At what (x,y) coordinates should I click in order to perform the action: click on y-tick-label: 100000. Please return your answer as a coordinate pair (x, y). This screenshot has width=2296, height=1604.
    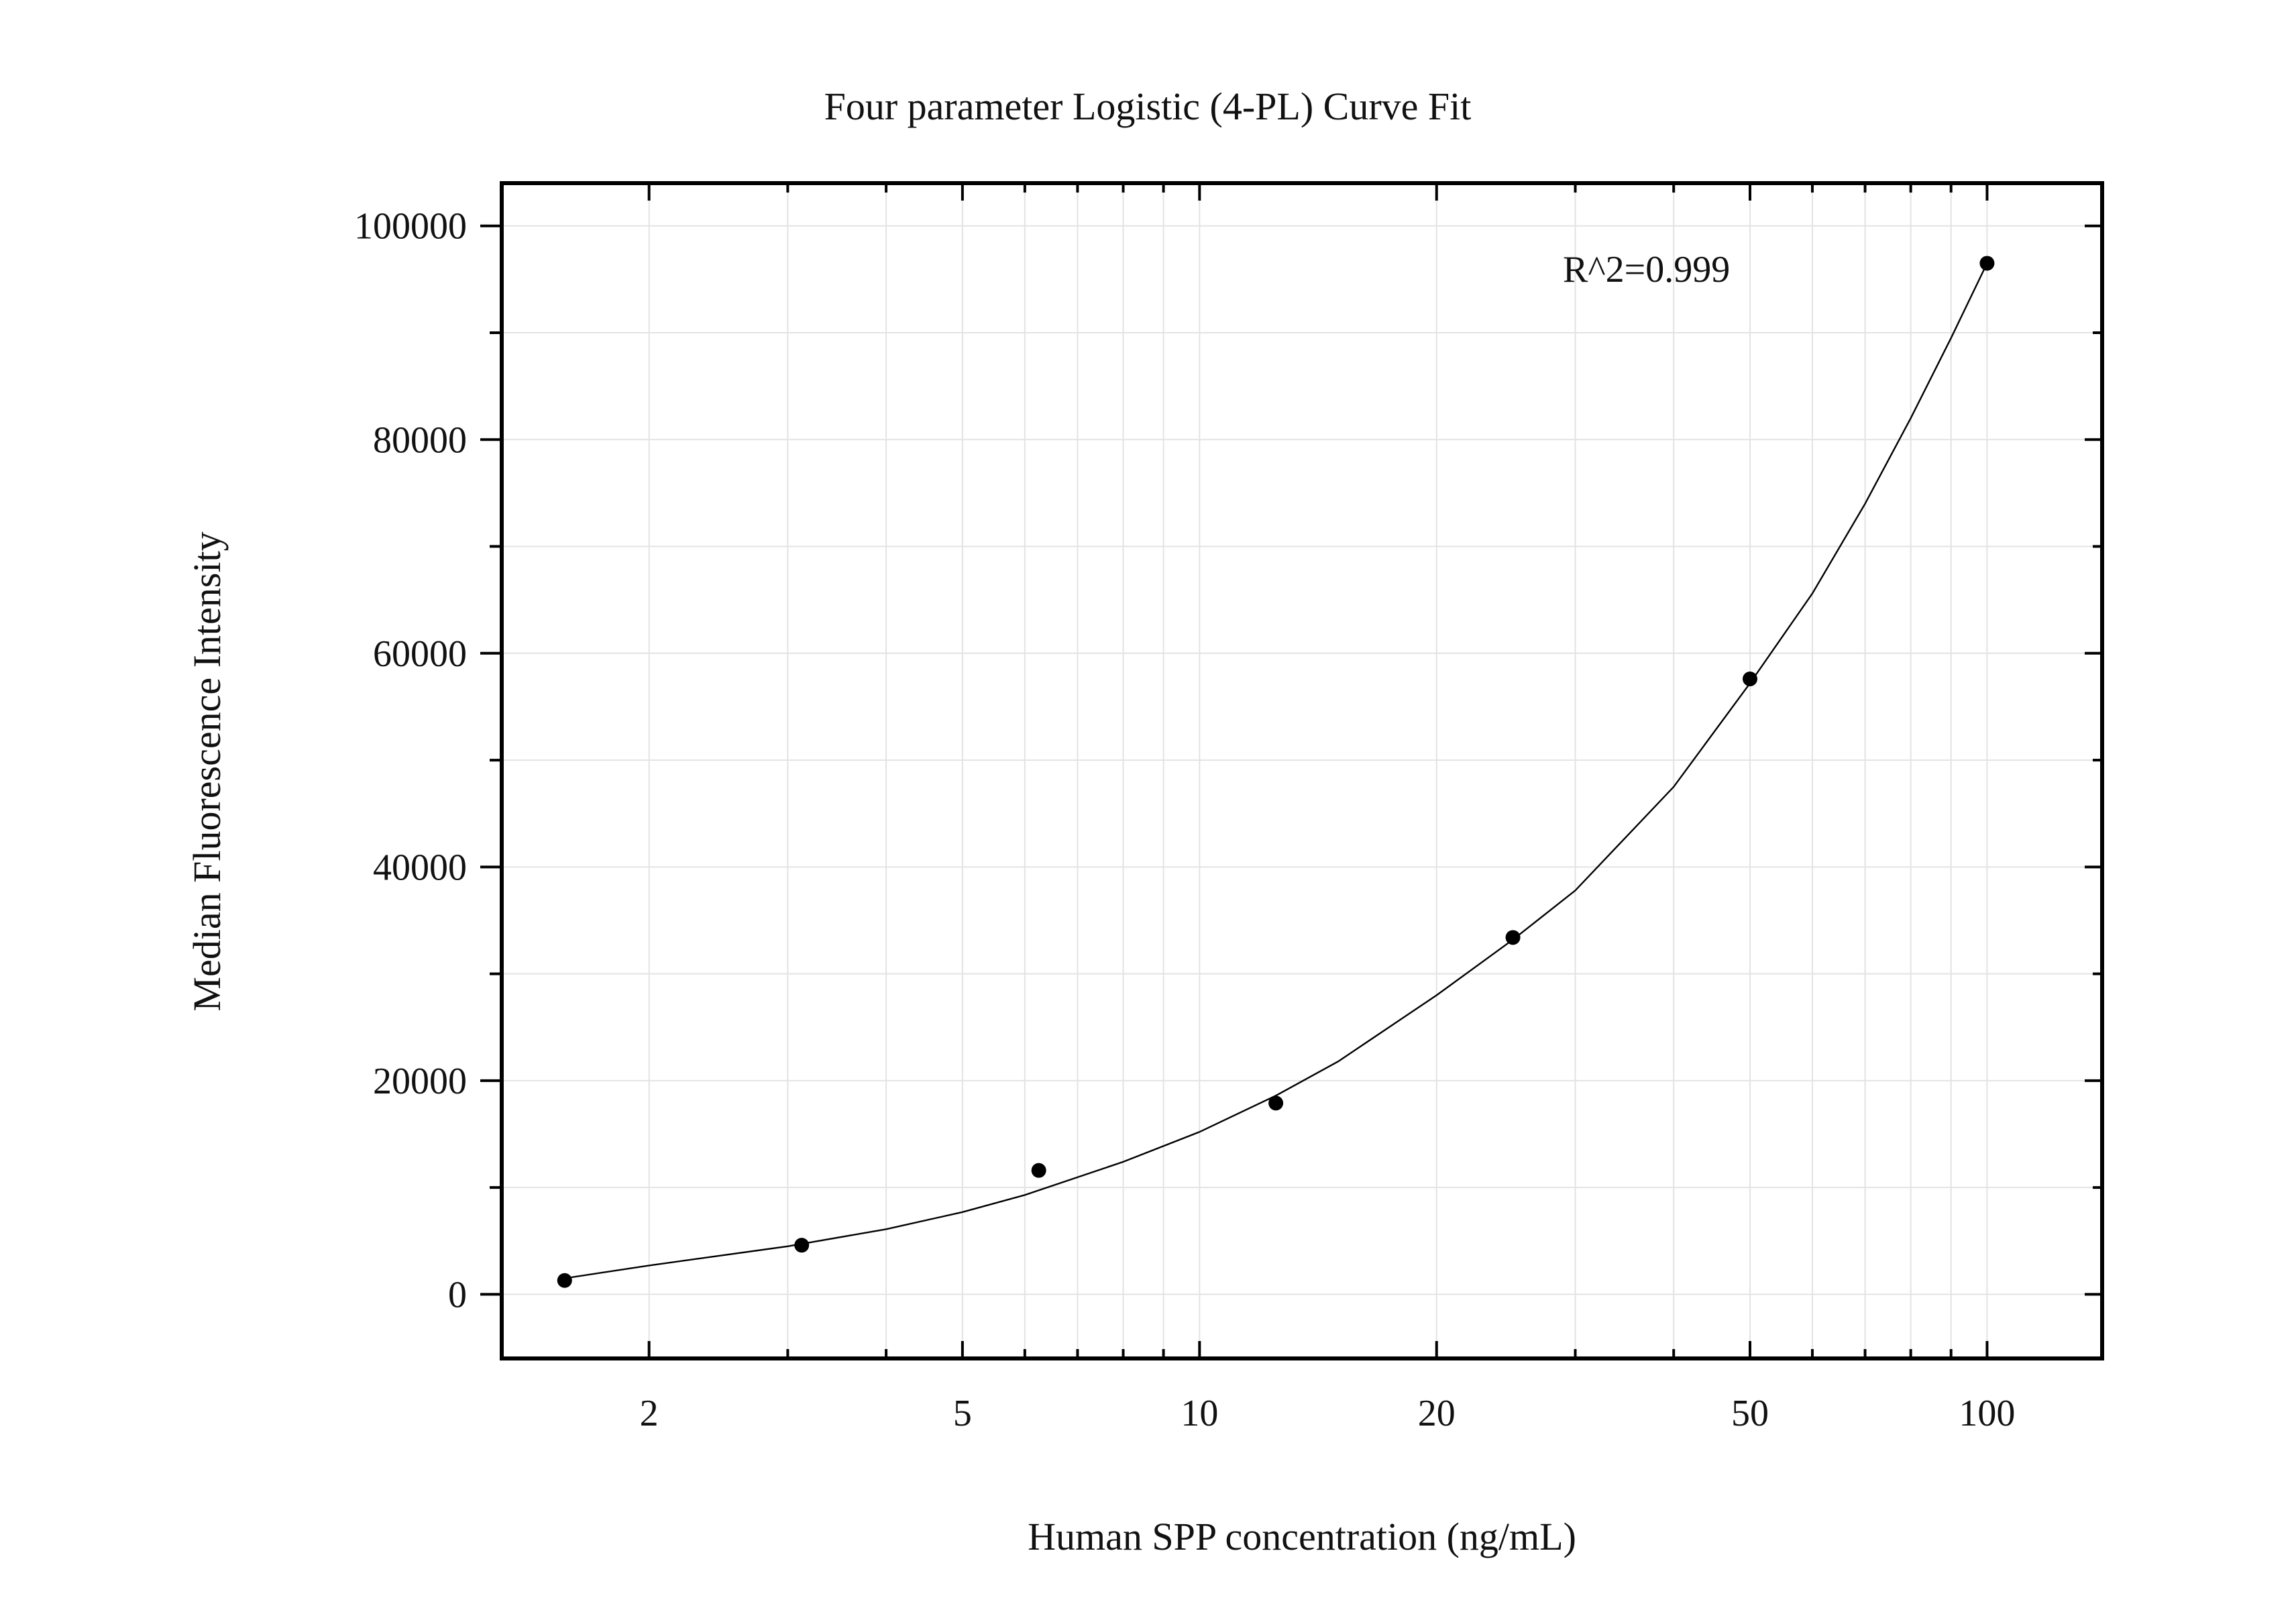
    Looking at the image, I should click on (410, 227).